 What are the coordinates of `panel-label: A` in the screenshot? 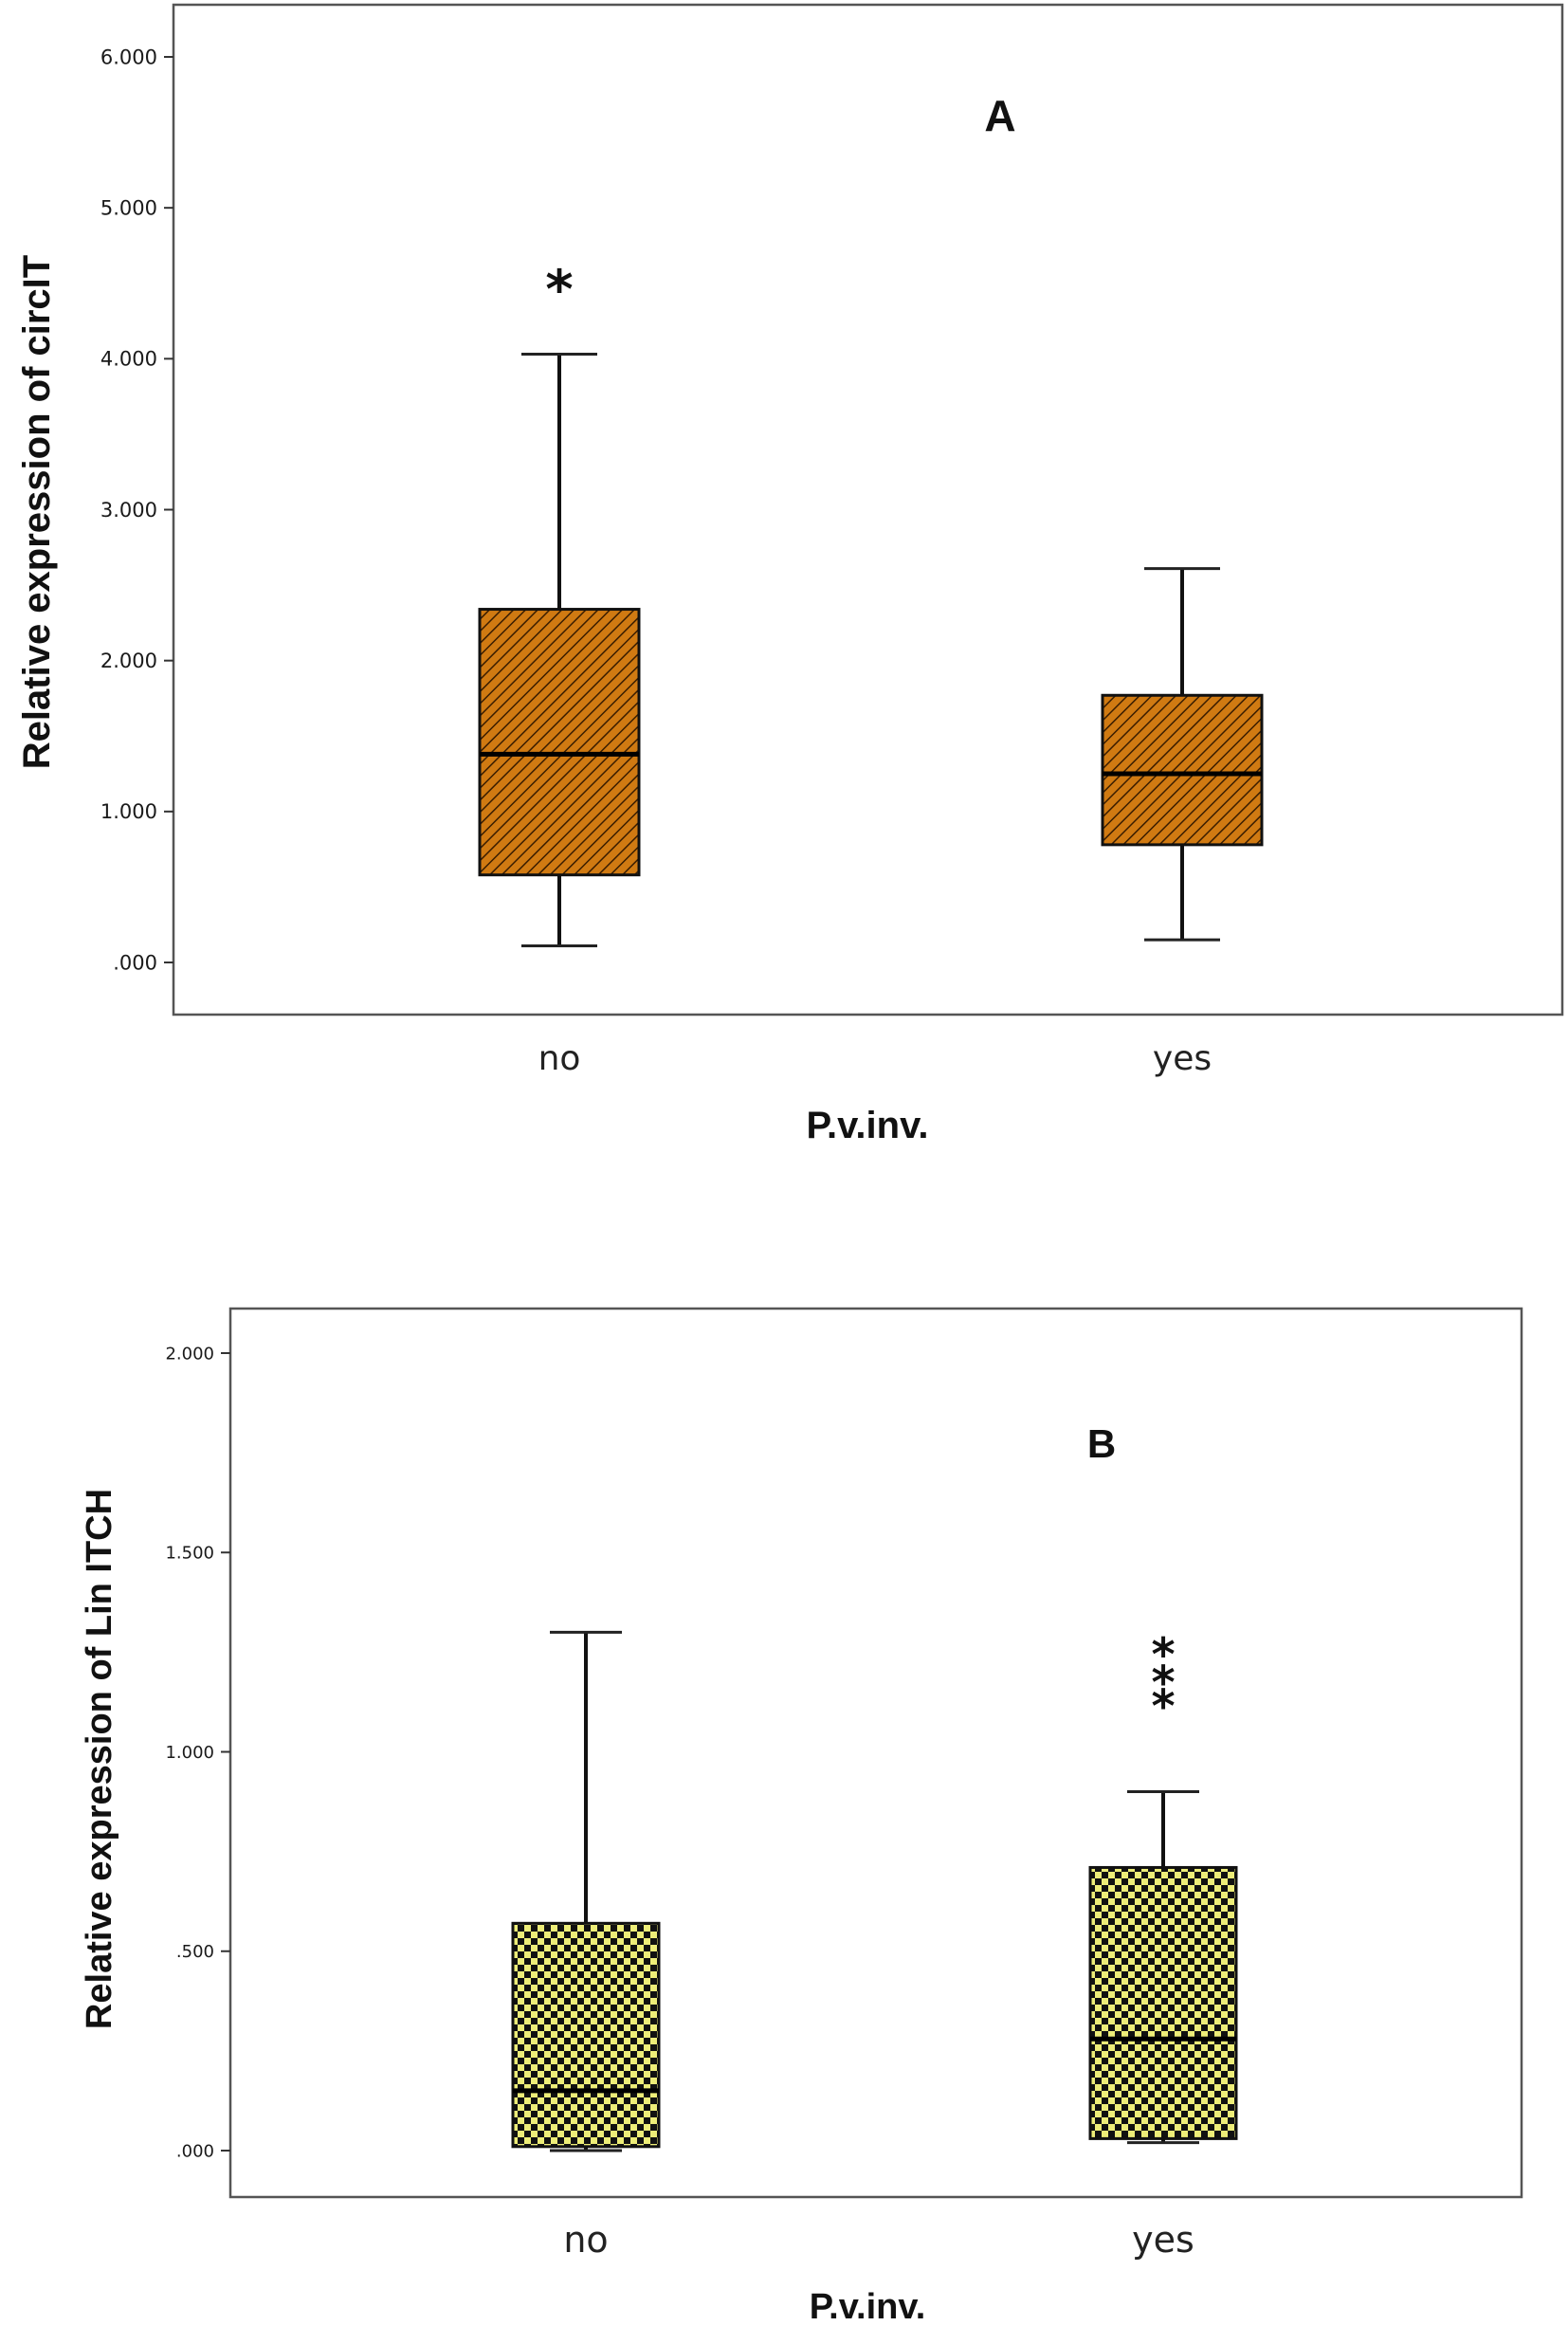 It's located at (999, 115).